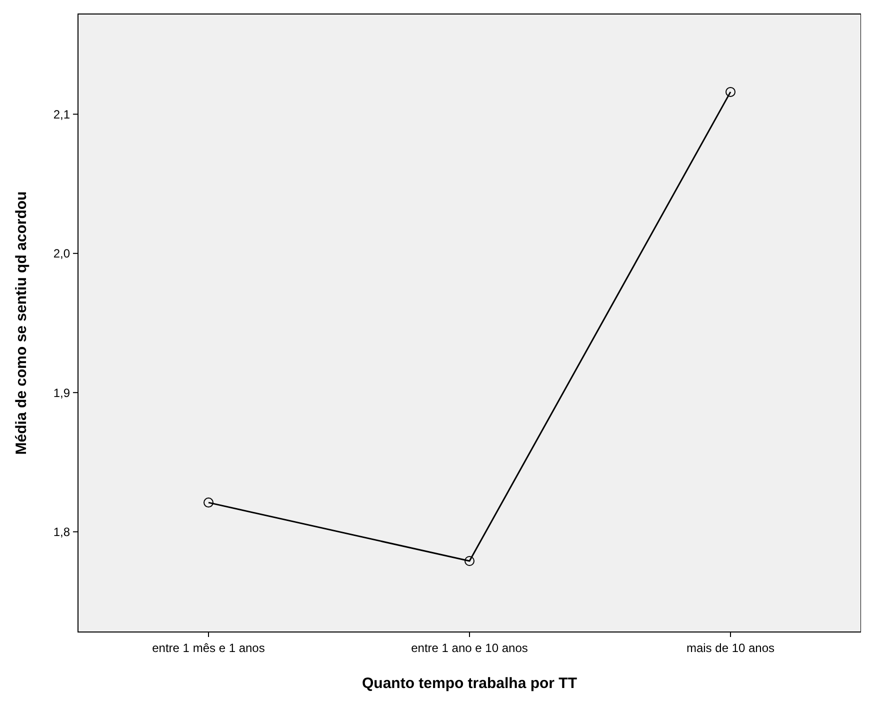 Image resolution: width=869 pixels, height=706 pixels. I want to click on y-tick-label: 1,9, so click(61, 393).